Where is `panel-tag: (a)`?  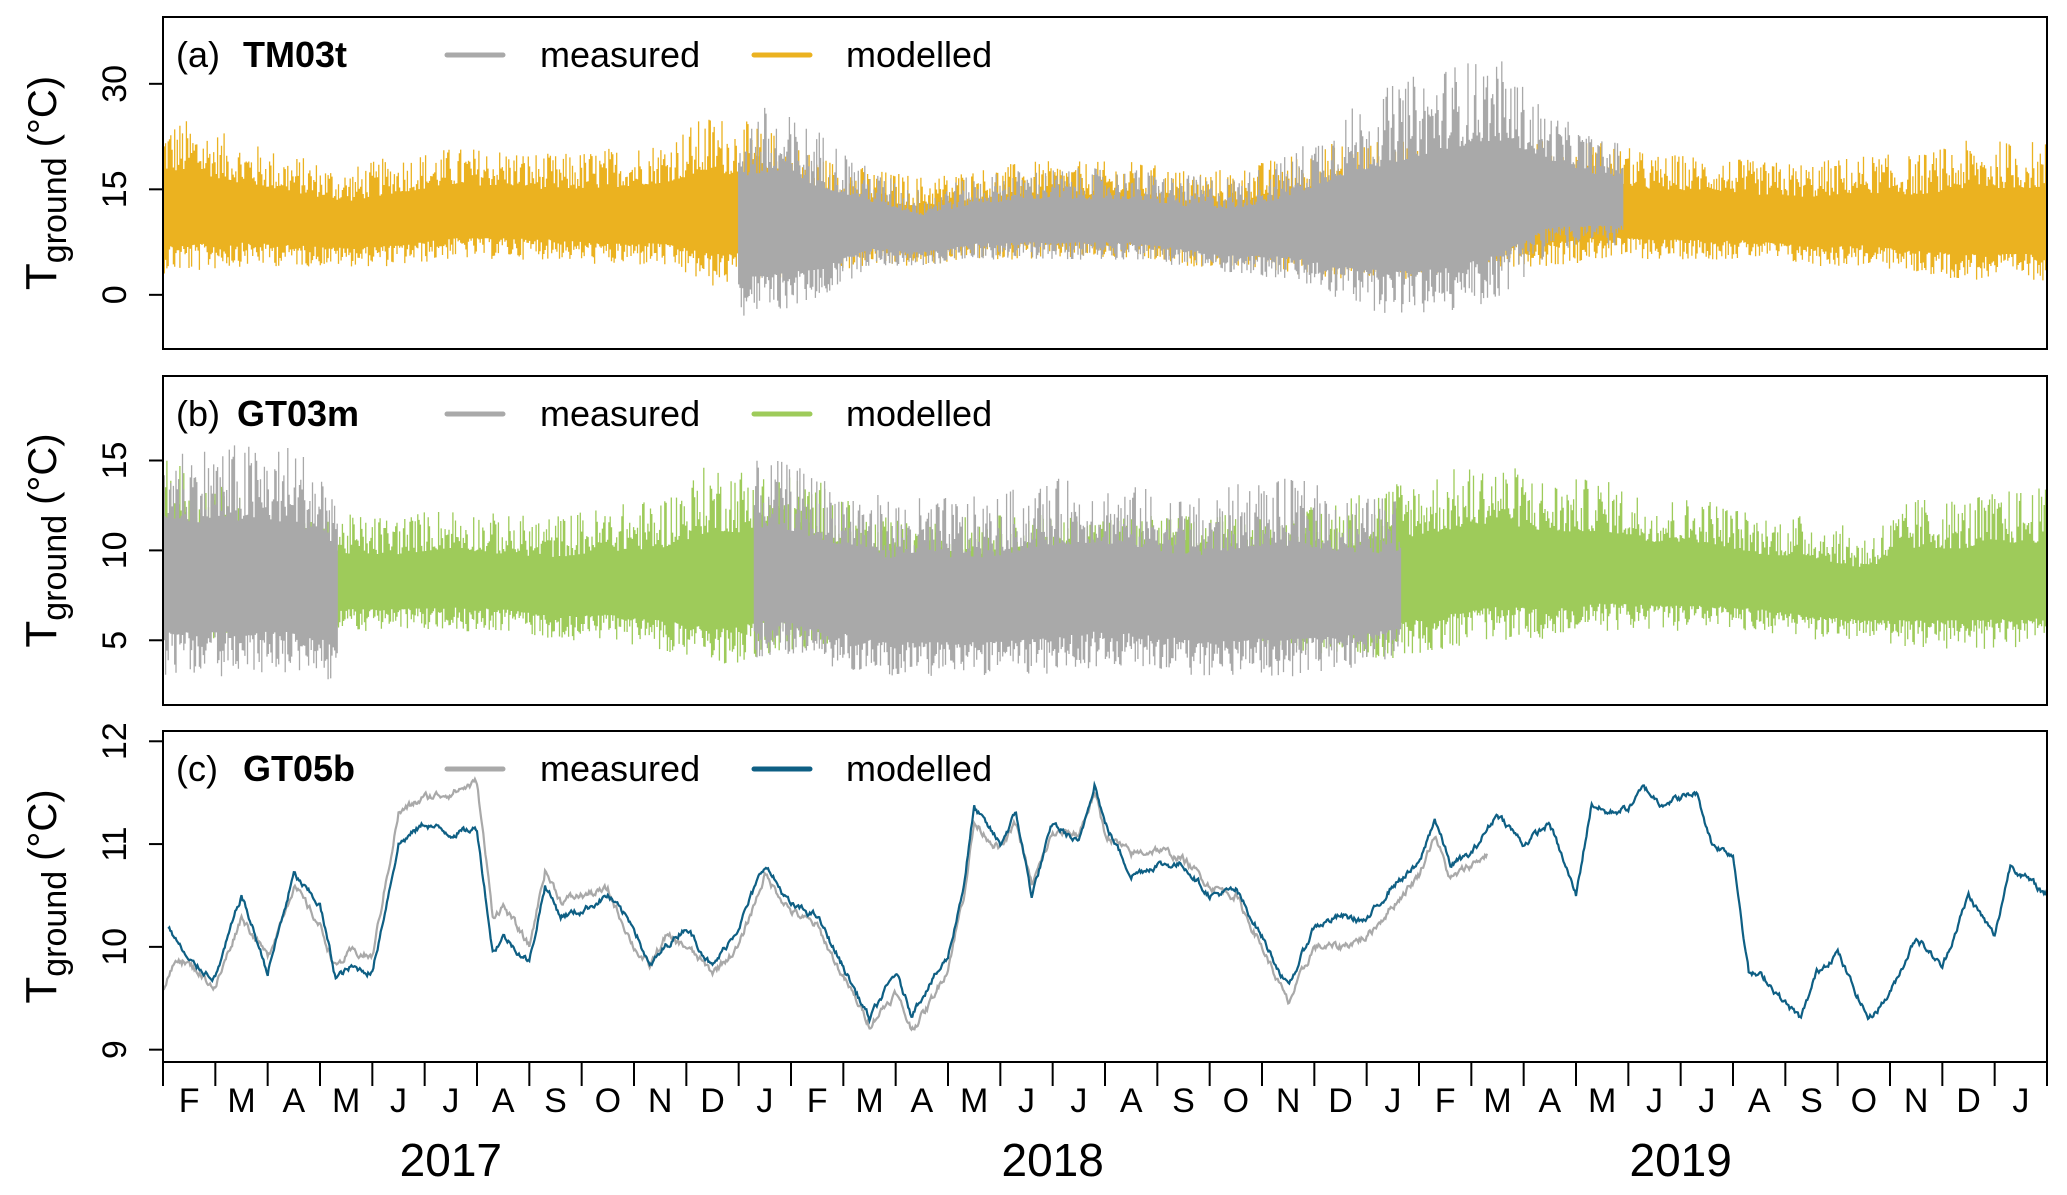
panel-tag: (a) is located at coordinates (198, 54).